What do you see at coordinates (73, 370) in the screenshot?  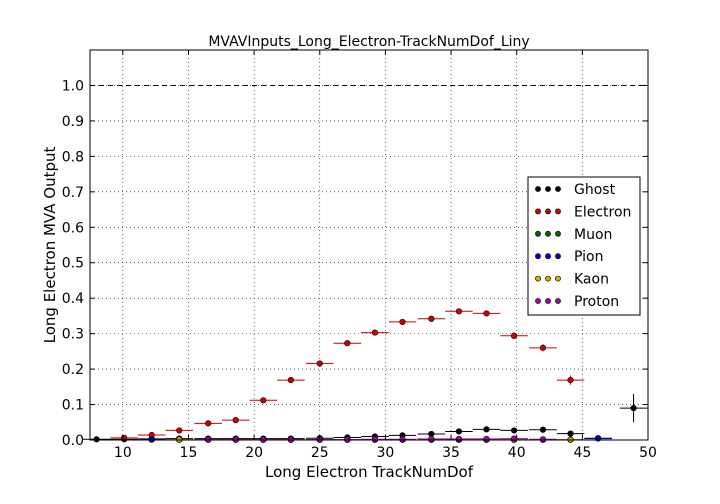 I see `y-tick-label: 0.2` at bounding box center [73, 370].